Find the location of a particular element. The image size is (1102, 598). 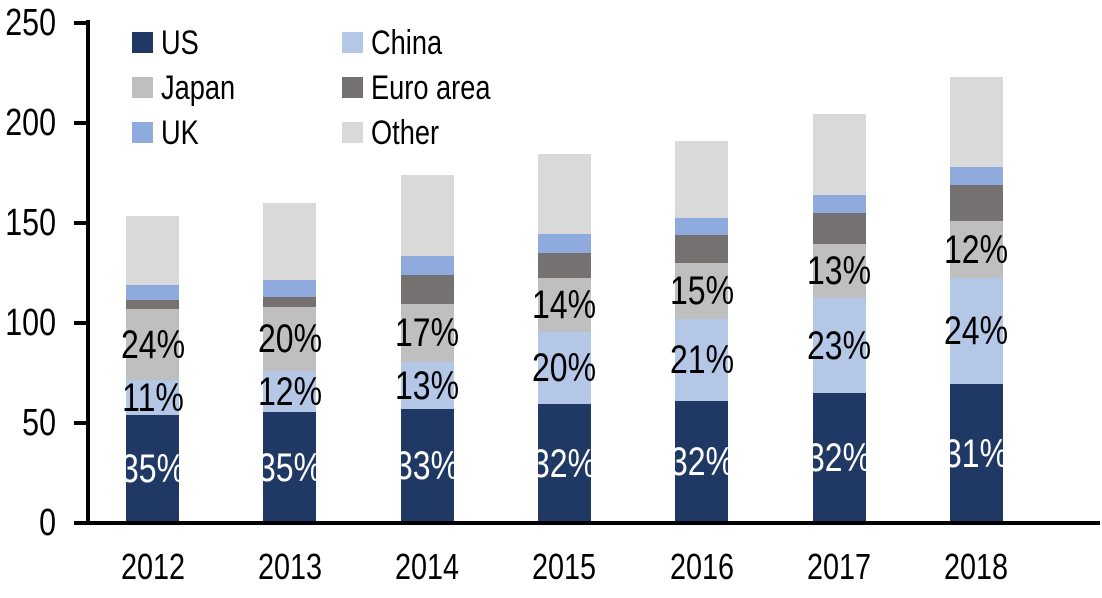

y-tick-label: 150 is located at coordinates (30, 223).